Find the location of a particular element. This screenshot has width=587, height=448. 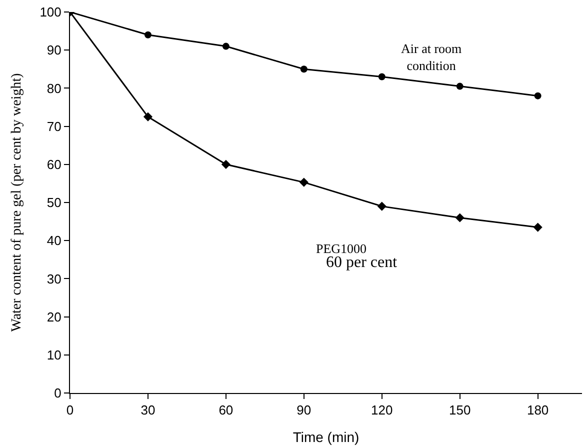

y-tick-label: 60 is located at coordinates (54, 164).